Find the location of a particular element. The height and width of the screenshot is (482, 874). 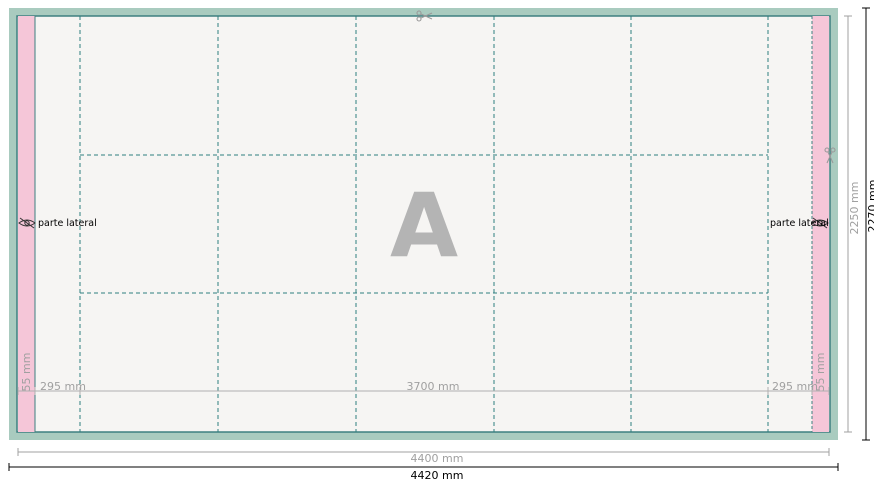

outer-width-dimension is located at coordinates (423, 467).